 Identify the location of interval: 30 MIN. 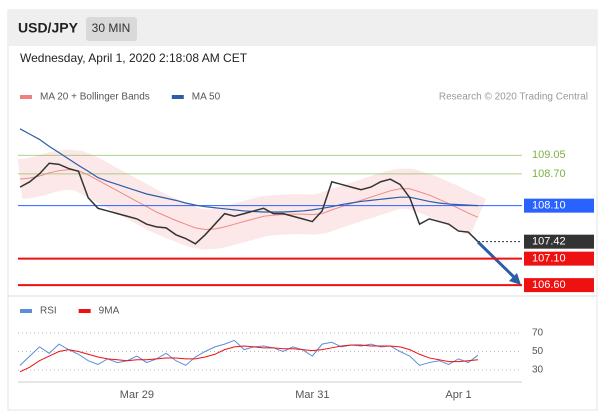
(111, 28).